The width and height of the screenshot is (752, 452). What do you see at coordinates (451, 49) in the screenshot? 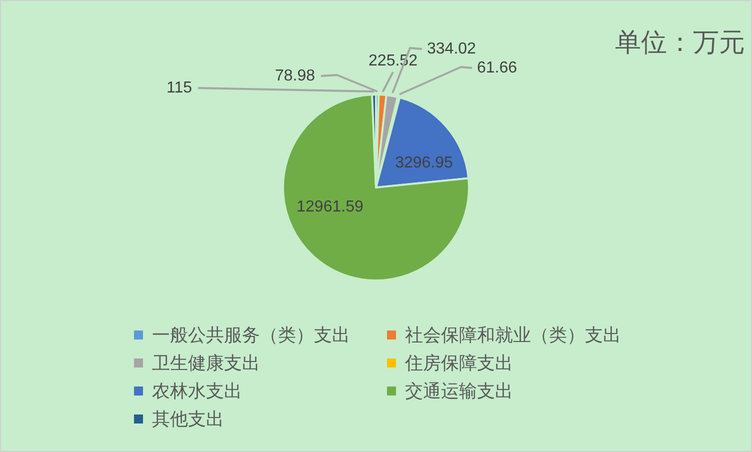
I see `data-label: 334.02` at bounding box center [451, 49].